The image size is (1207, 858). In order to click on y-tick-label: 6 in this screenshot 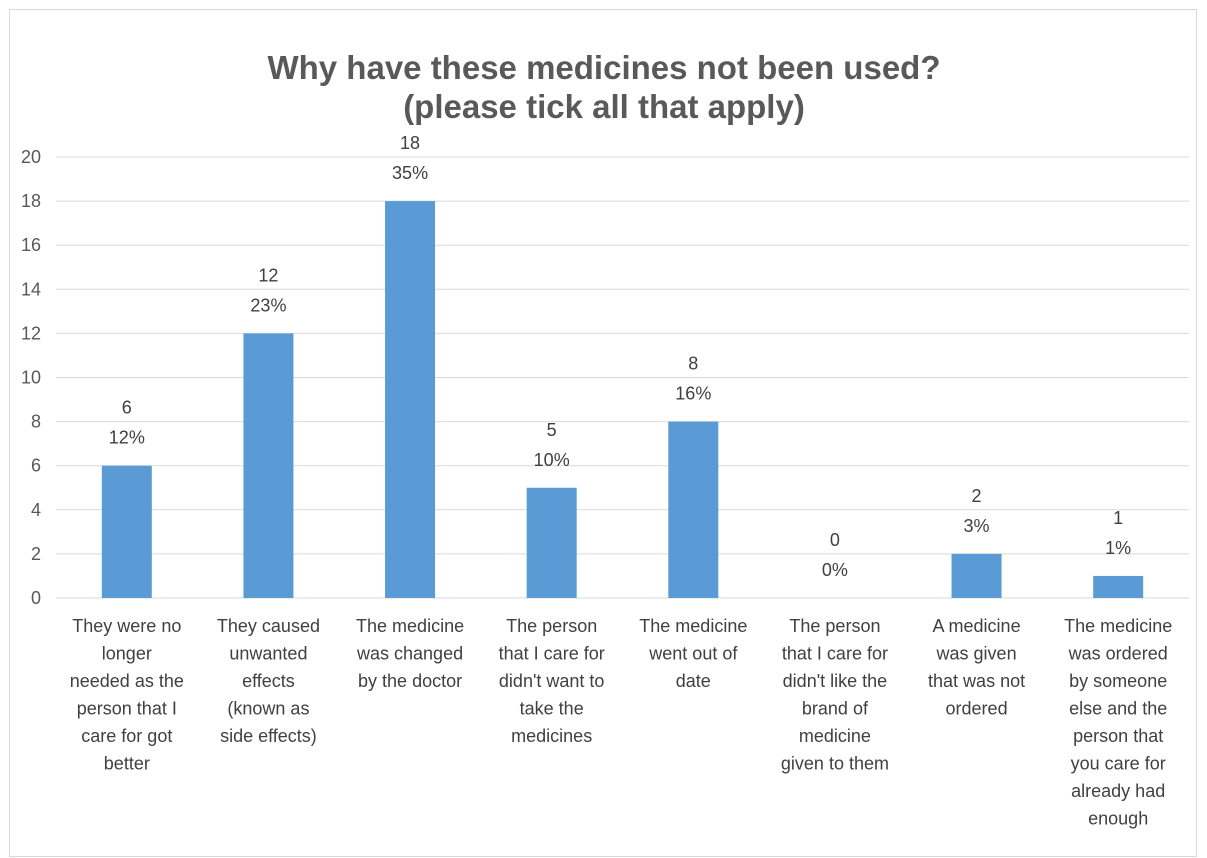, I will do `click(36, 466)`.